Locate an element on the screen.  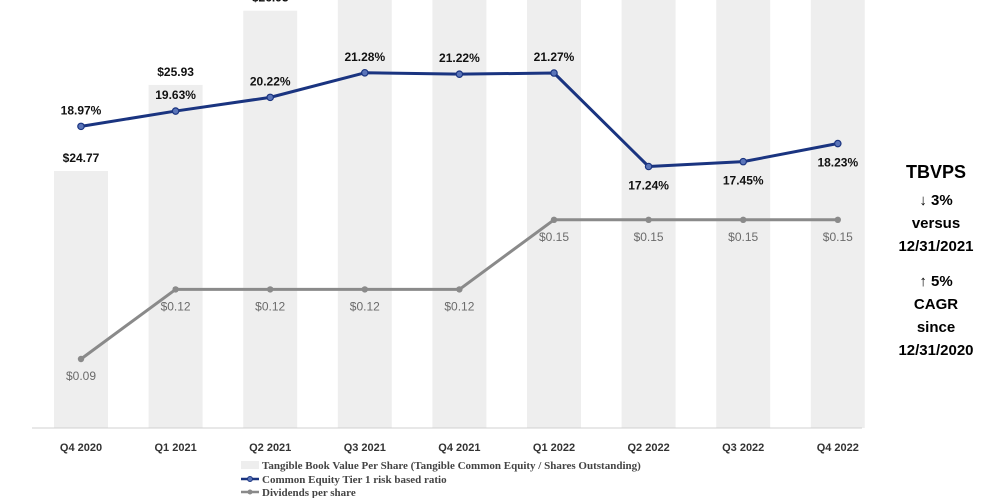
legend-marker-dividends is located at coordinates (250, 492).